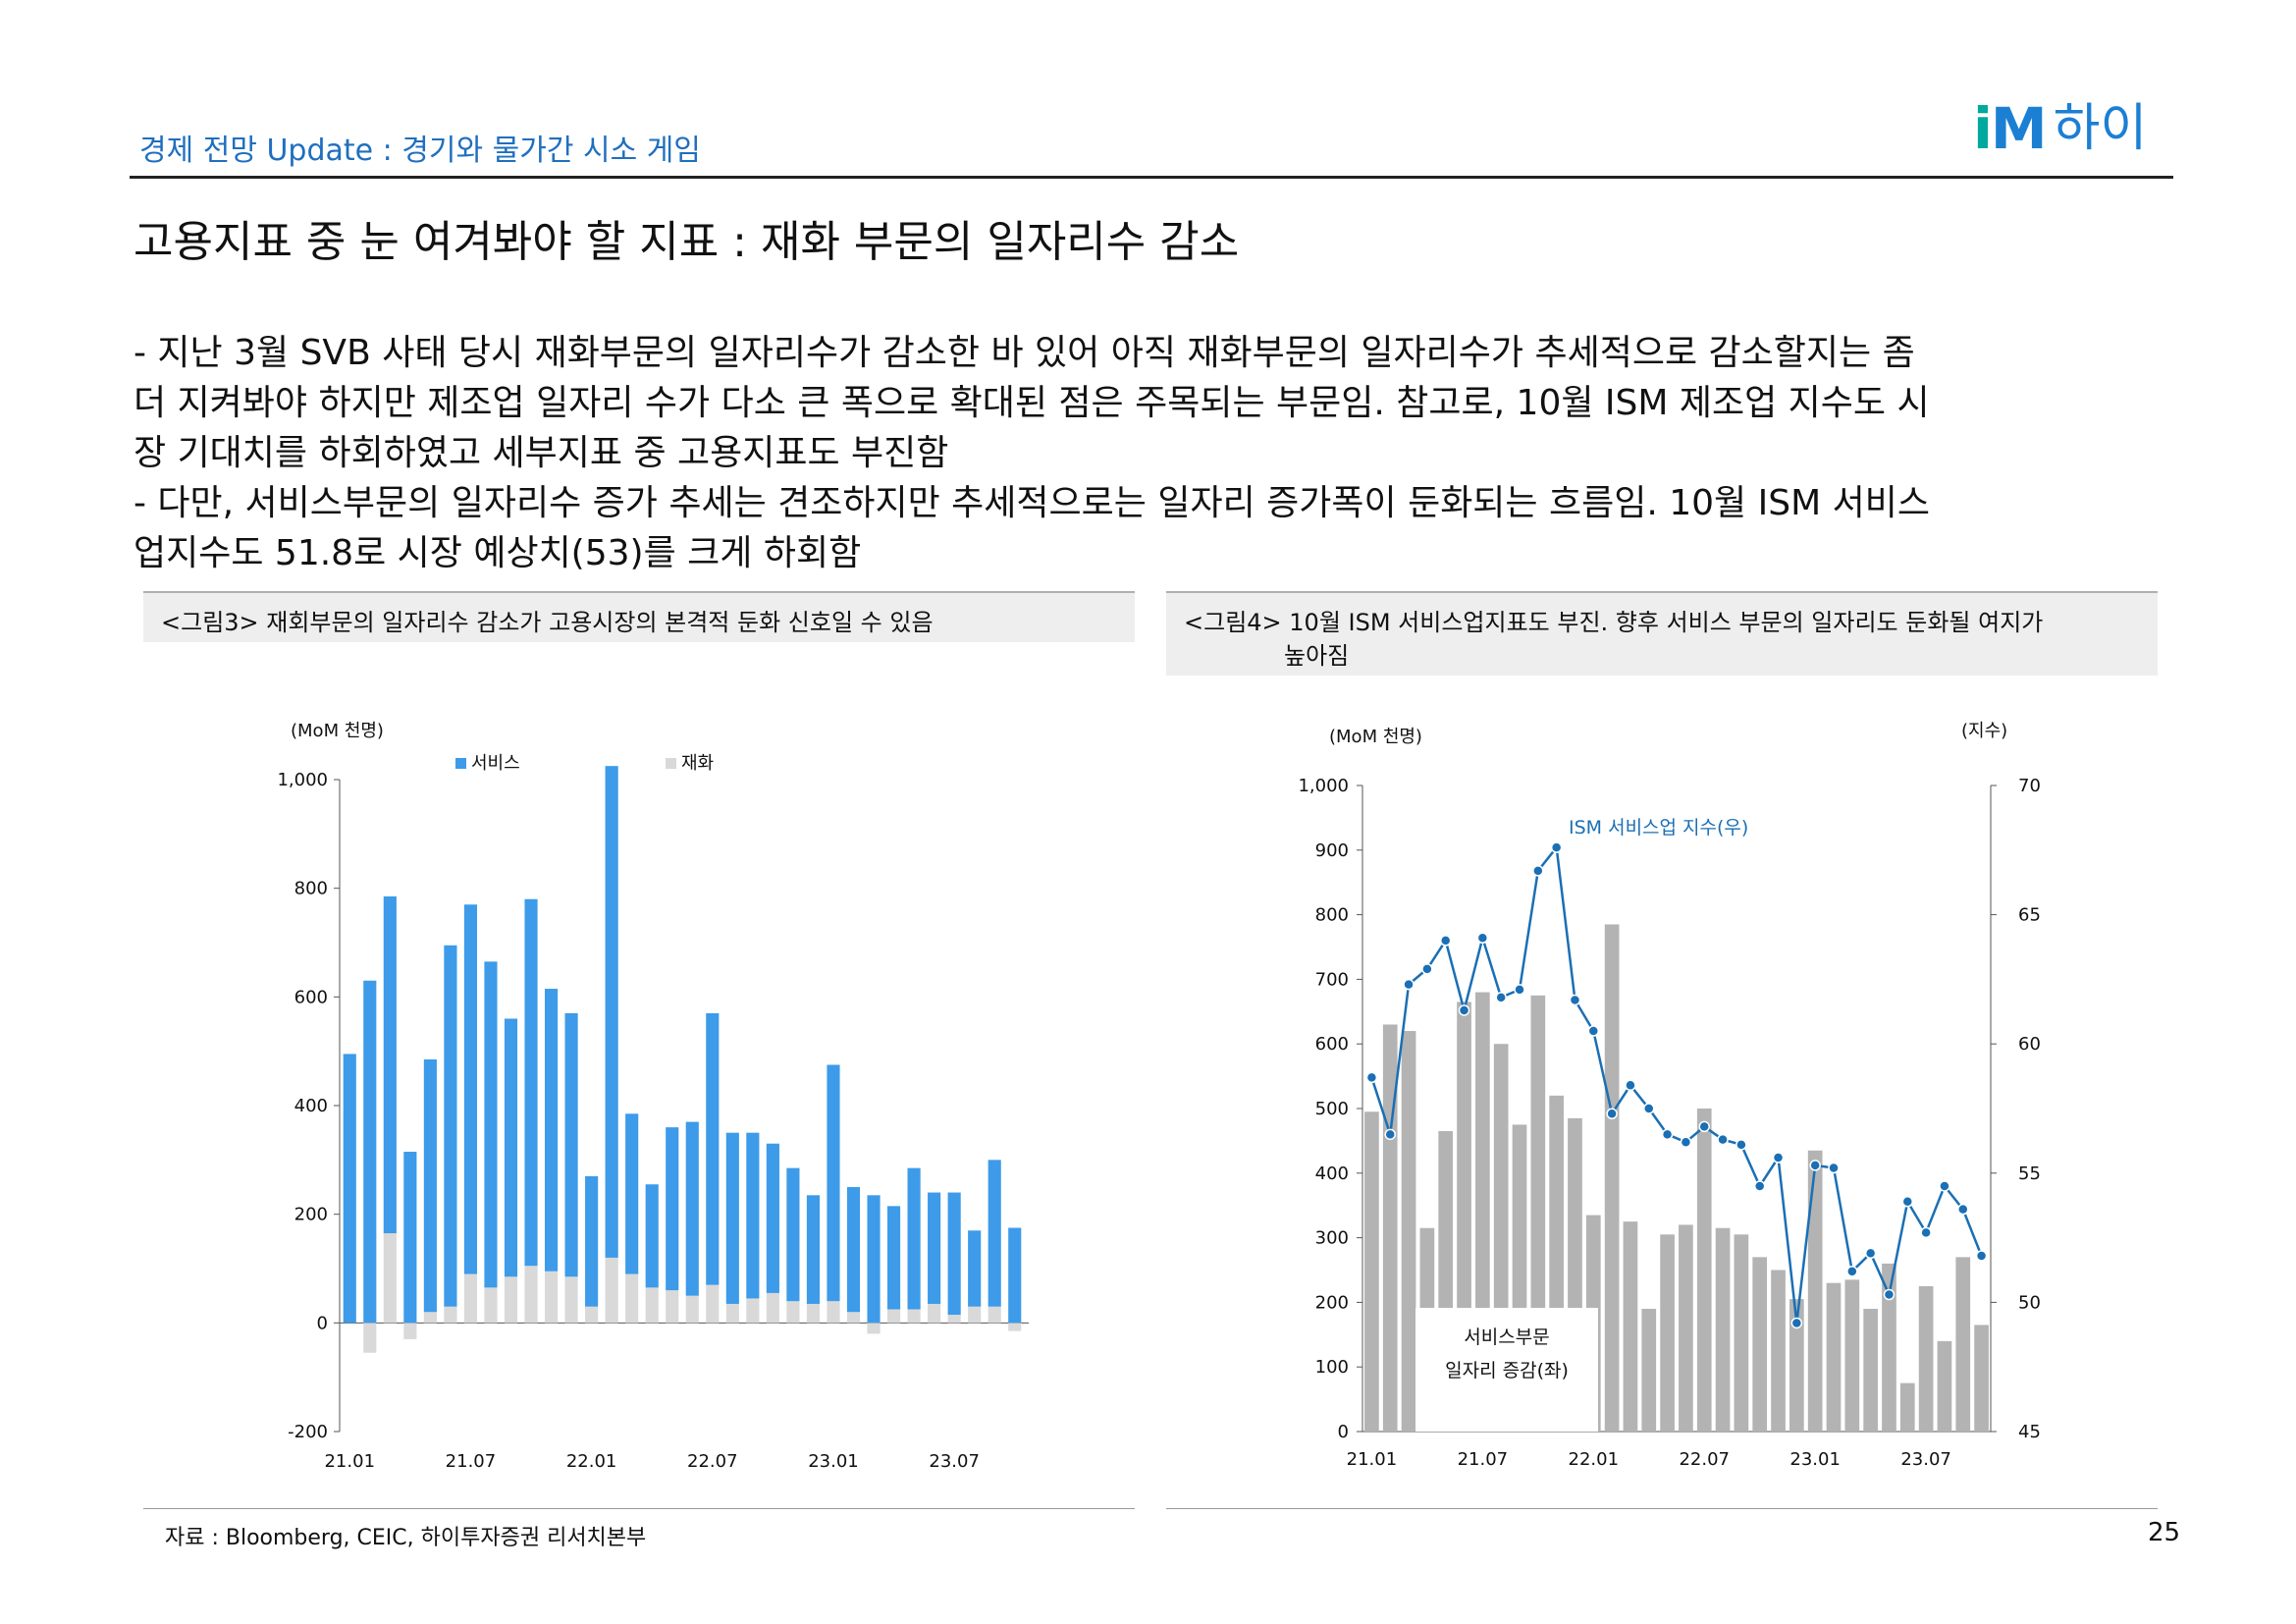 This screenshot has height=1624, width=2296. What do you see at coordinates (1375, 737) in the screenshot?
I see `left-axis-unit-label: (MoM 천명)` at bounding box center [1375, 737].